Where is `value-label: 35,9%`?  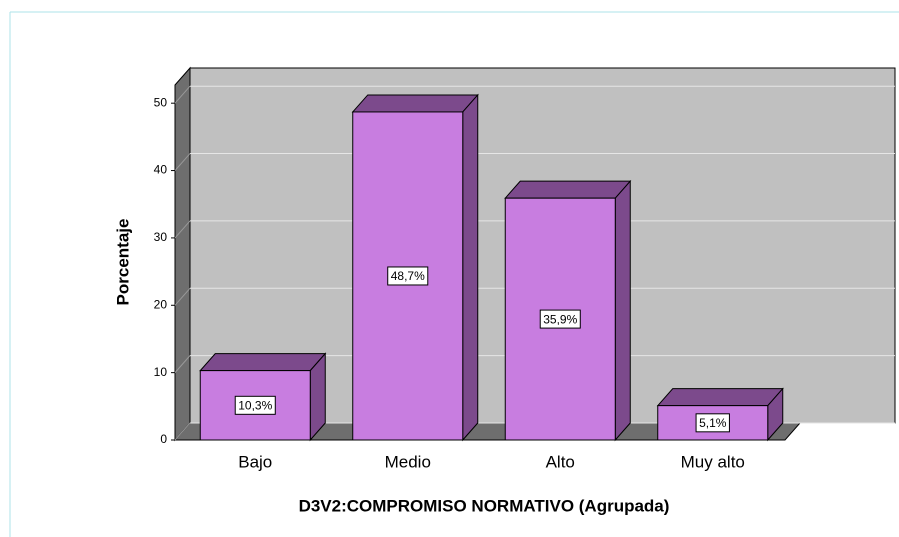 value-label: 35,9% is located at coordinates (560, 319).